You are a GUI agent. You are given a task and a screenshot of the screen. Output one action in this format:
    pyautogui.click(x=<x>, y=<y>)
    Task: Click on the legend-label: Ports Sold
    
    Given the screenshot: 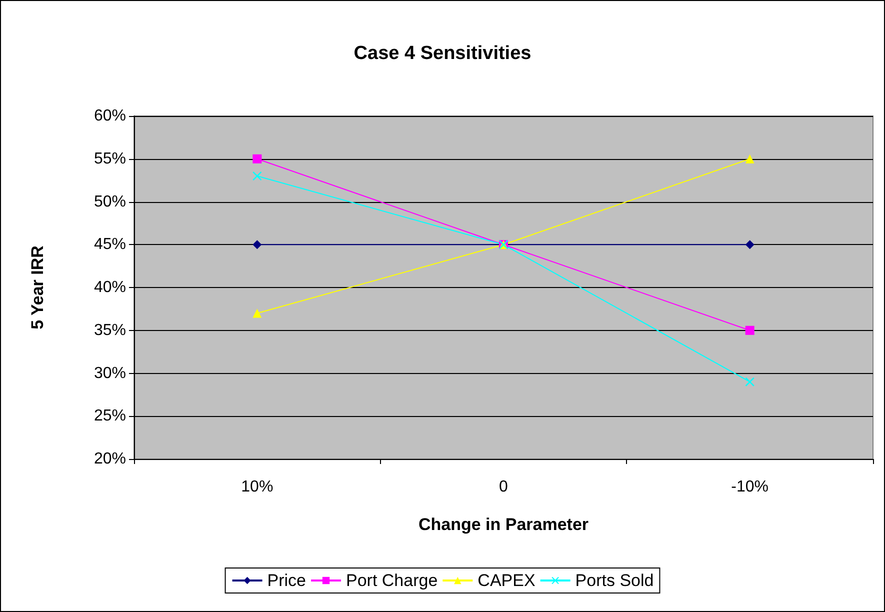 What is the action you would take?
    pyautogui.click(x=614, y=580)
    